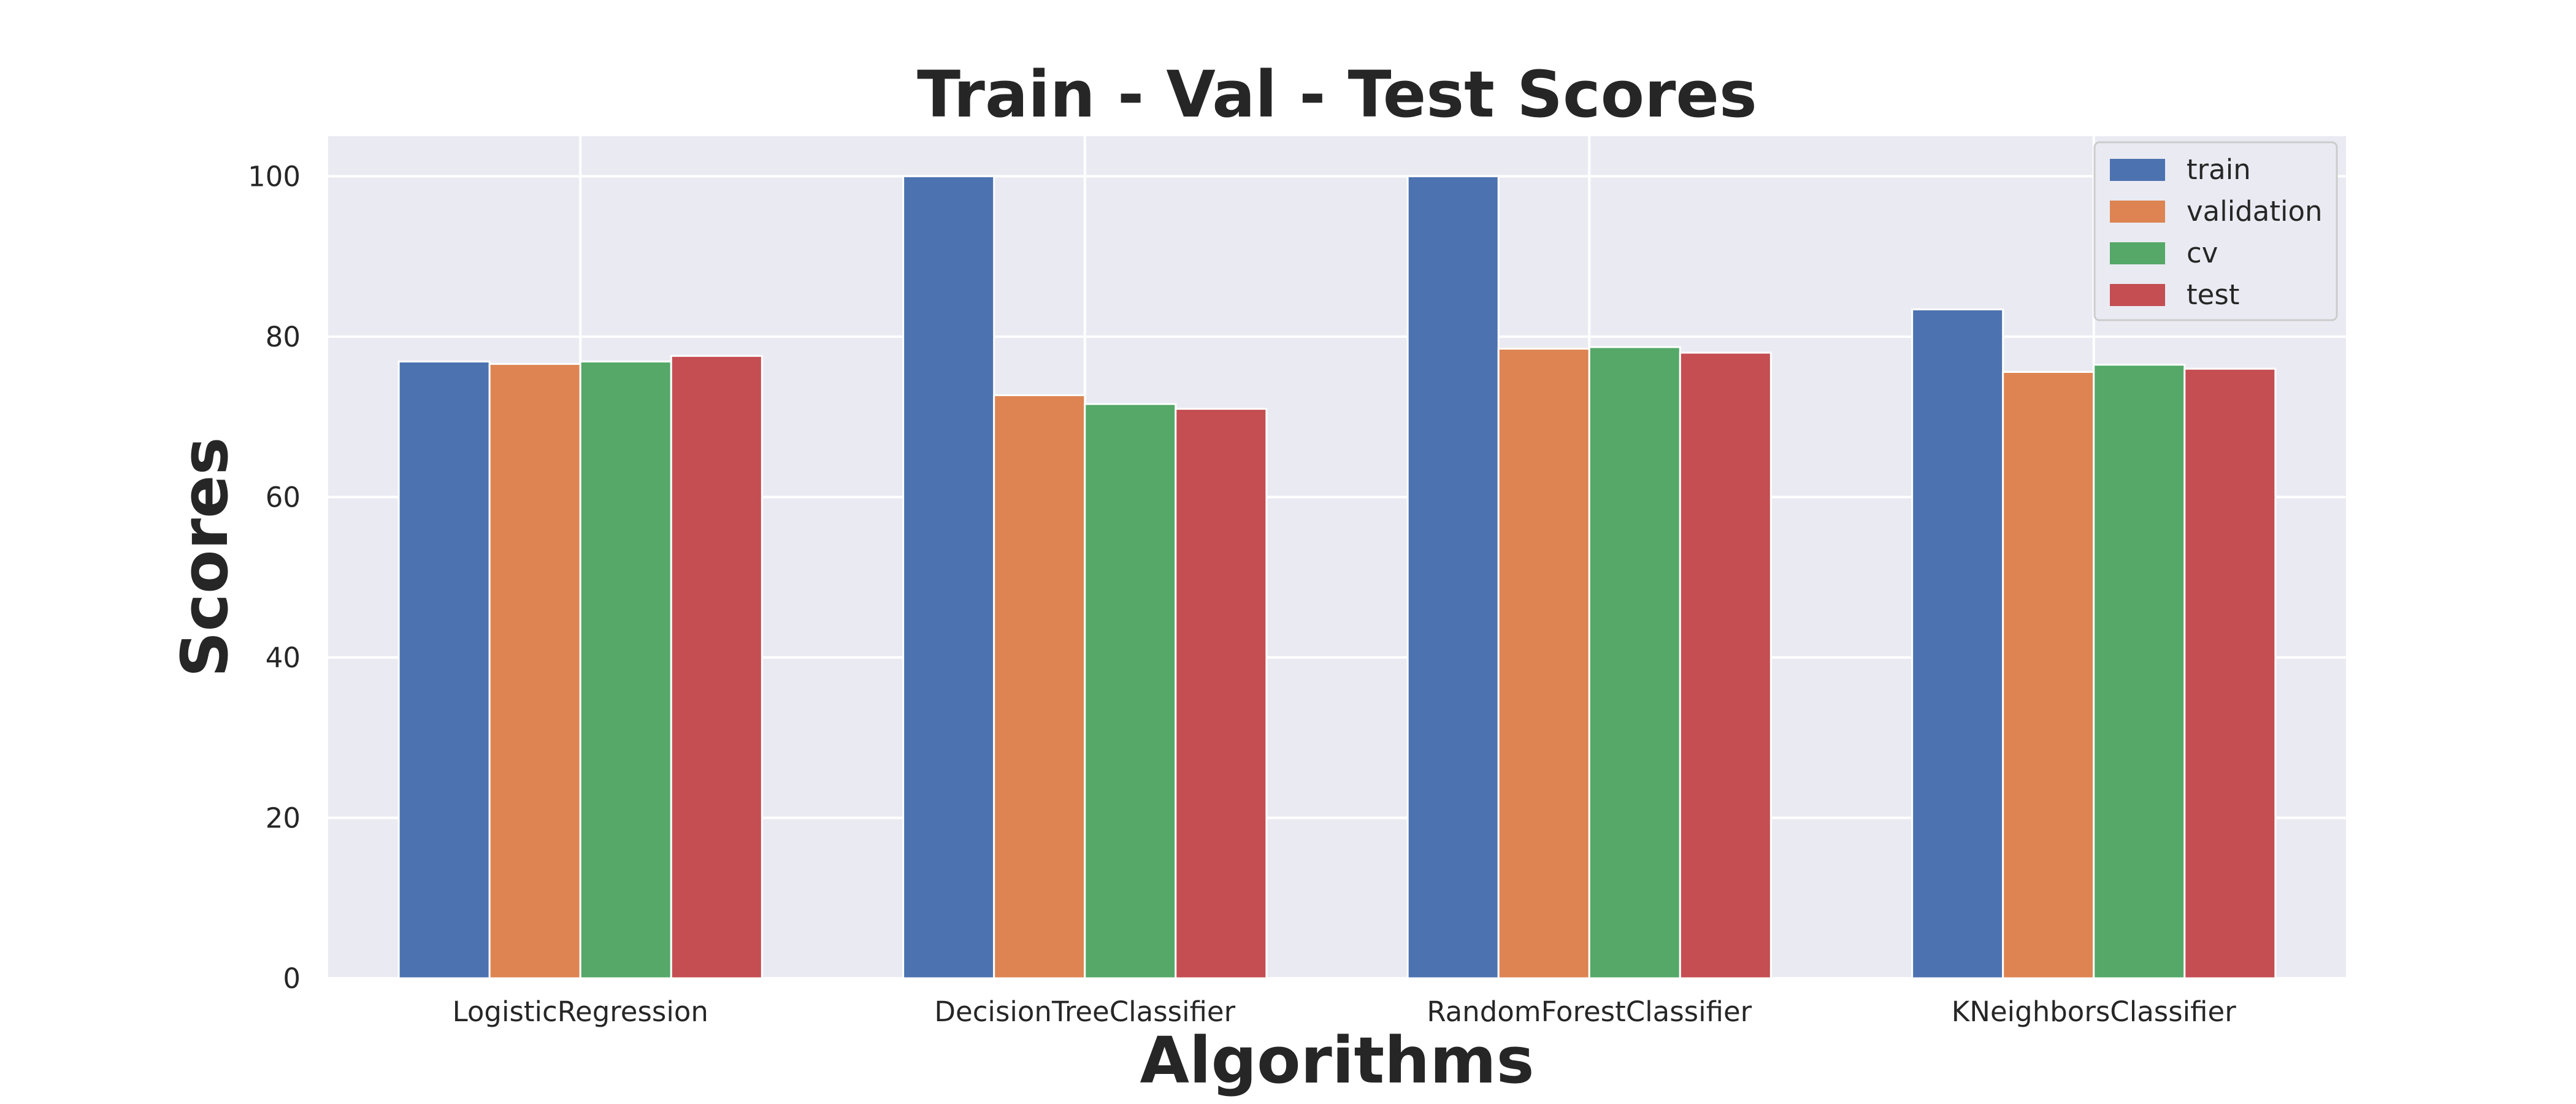 This screenshot has height=1104, width=2576. What do you see at coordinates (2219, 169) in the screenshot?
I see `legend-label-train: train` at bounding box center [2219, 169].